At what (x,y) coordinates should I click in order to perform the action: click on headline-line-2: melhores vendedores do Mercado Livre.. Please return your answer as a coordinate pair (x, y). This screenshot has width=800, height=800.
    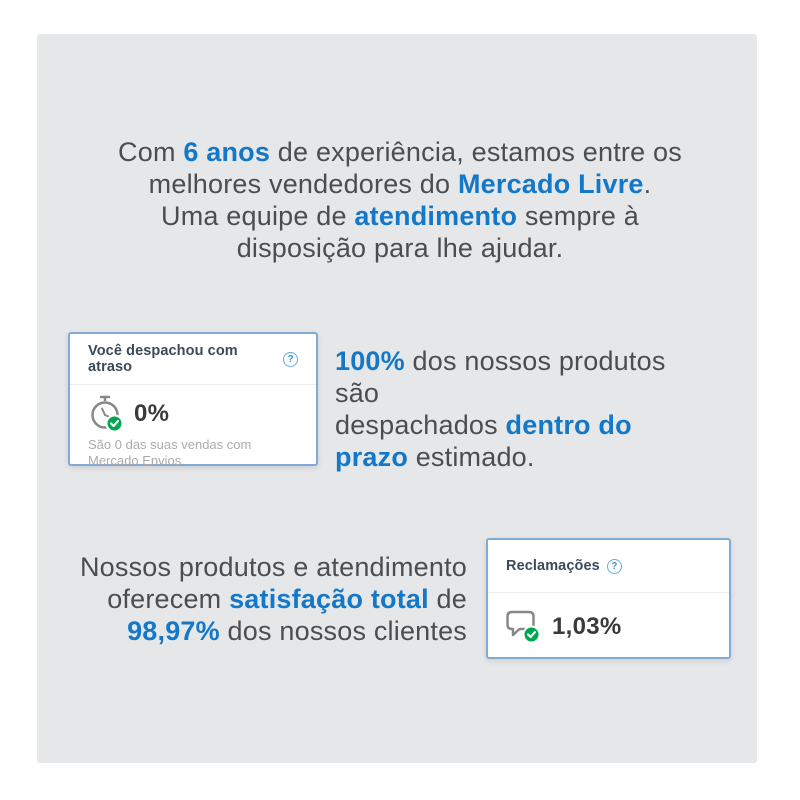
    Looking at the image, I should click on (400, 184).